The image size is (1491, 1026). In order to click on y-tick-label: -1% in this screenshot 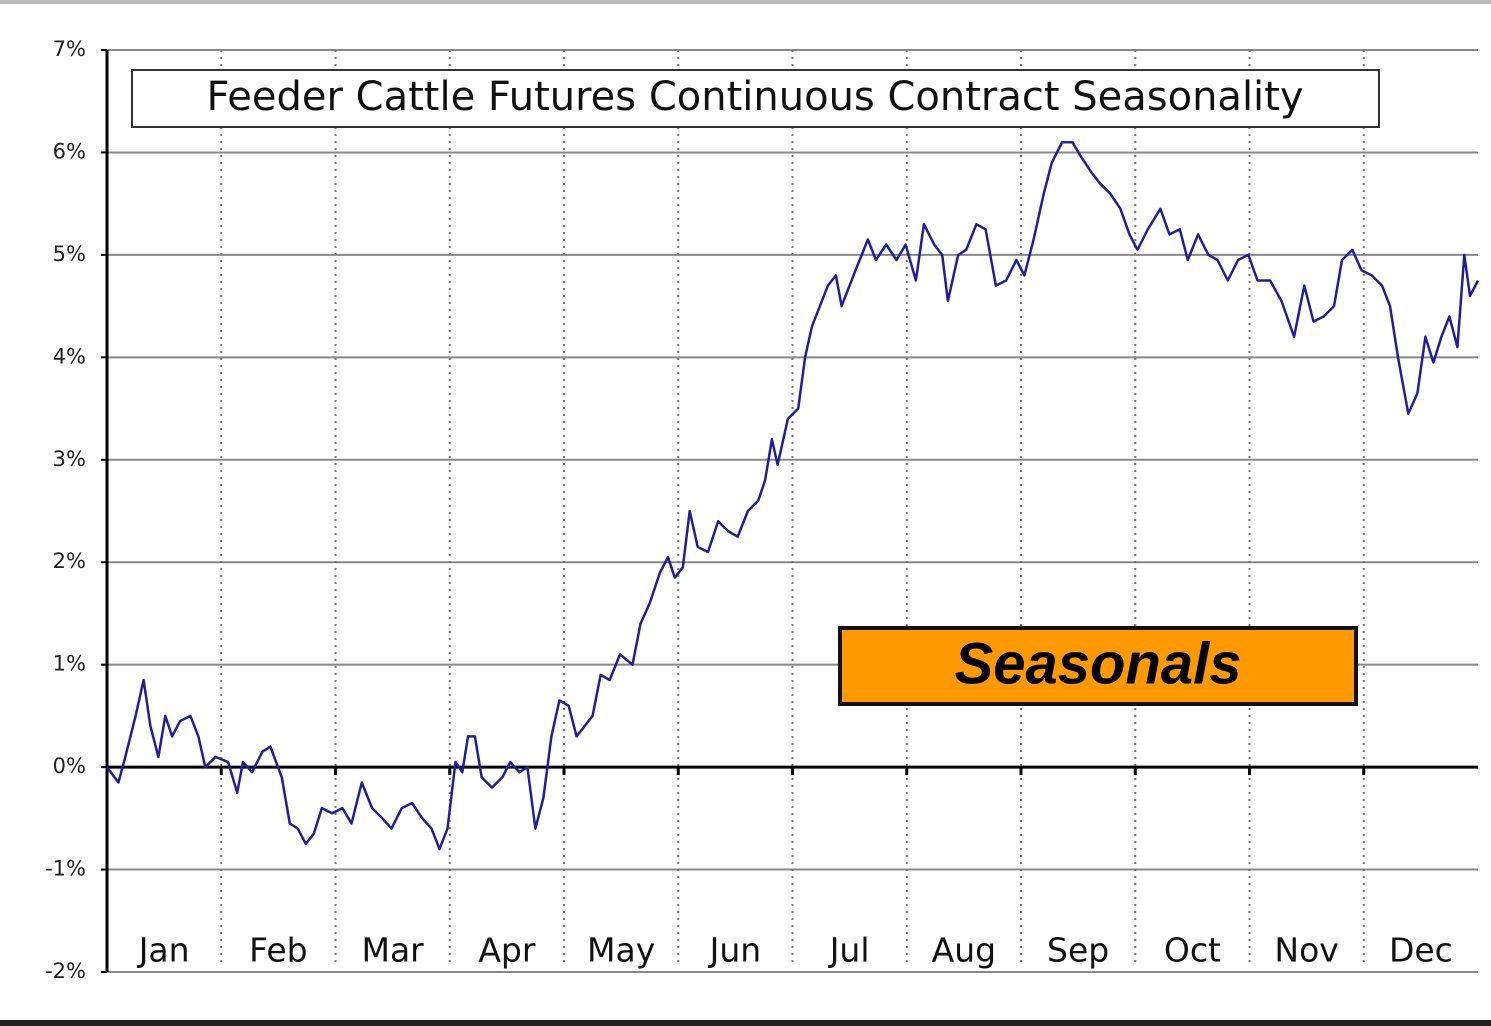, I will do `click(65, 869)`.